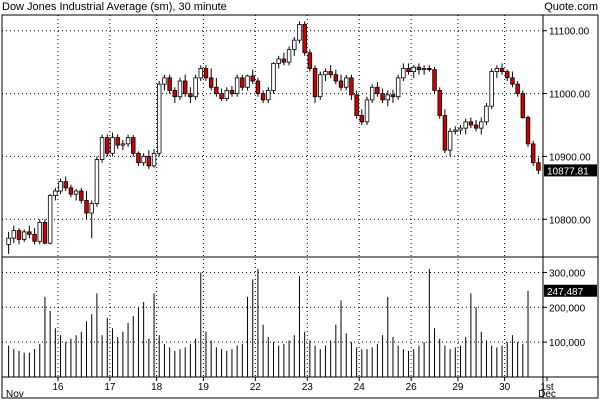  What do you see at coordinates (157, 387) in the screenshot?
I see `x-tick-label: 18` at bounding box center [157, 387].